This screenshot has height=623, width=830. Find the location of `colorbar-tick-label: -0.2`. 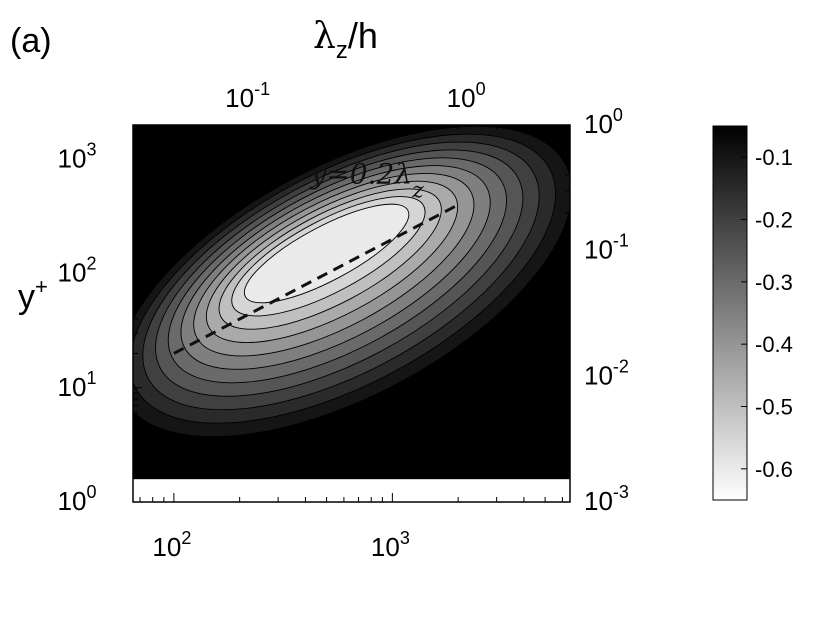

colorbar-tick-label: -0.2 is located at coordinates (774, 220).